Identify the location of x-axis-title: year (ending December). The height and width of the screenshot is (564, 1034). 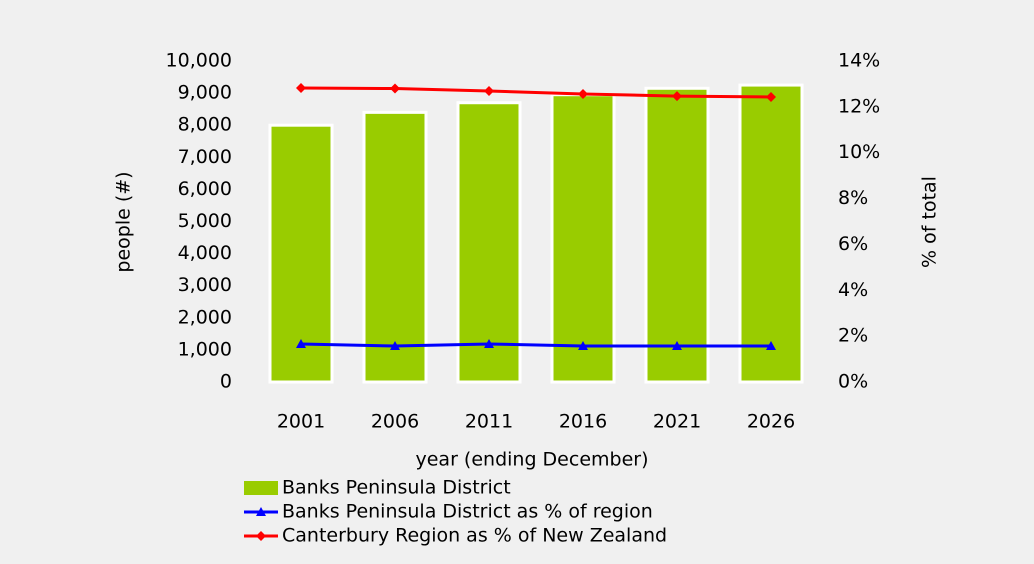
(532, 460).